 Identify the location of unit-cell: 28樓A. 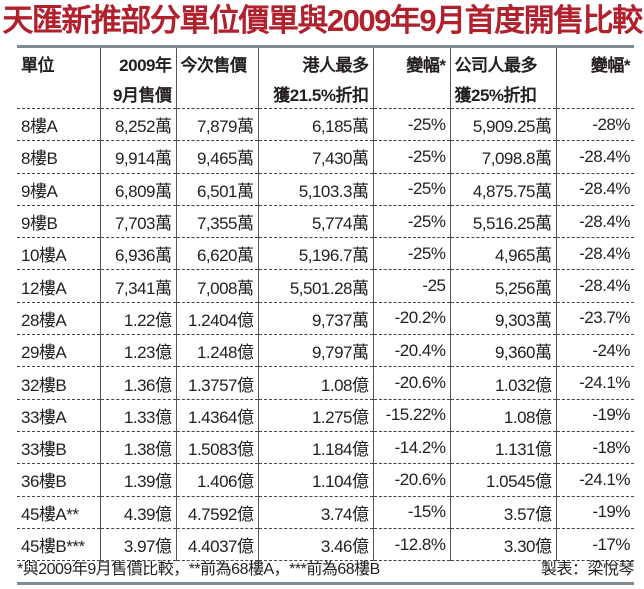
(58, 318).